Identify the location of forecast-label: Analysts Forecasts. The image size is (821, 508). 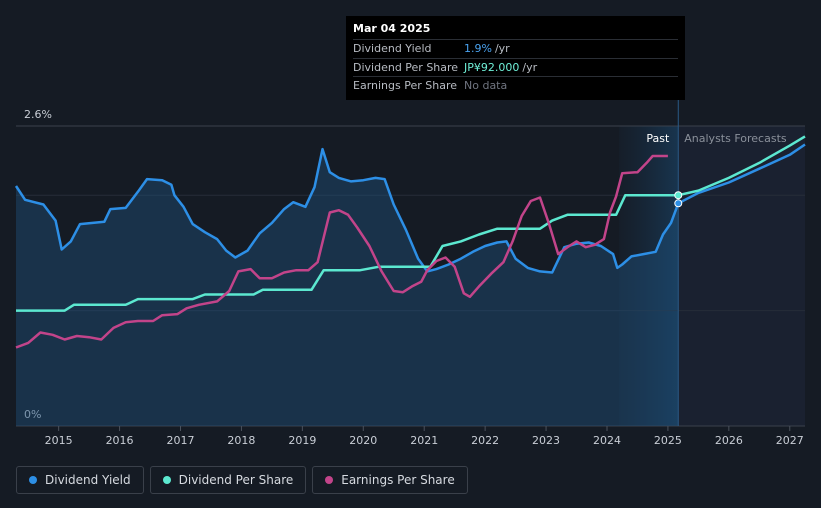
(735, 138).